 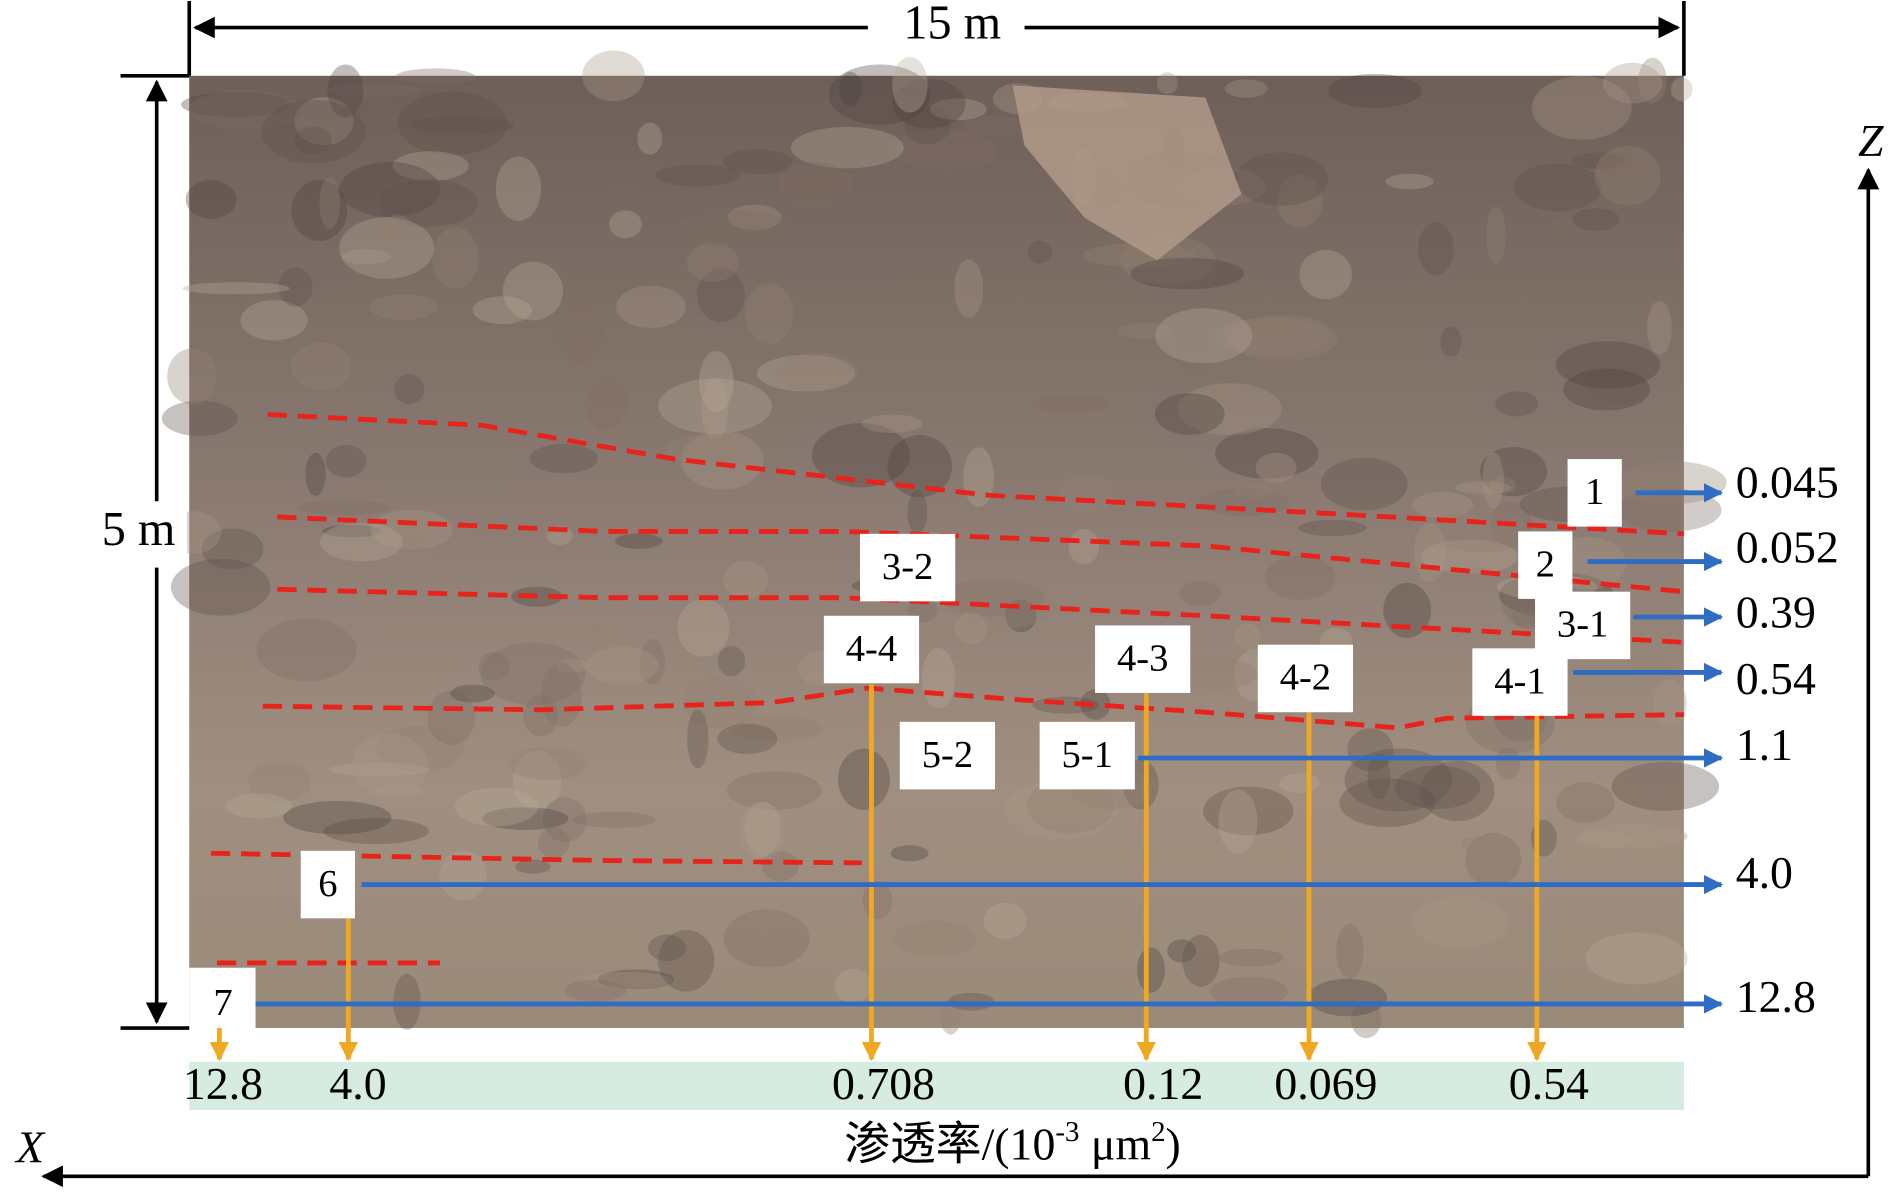 What do you see at coordinates (1127, 173) in the screenshot?
I see `boulder` at bounding box center [1127, 173].